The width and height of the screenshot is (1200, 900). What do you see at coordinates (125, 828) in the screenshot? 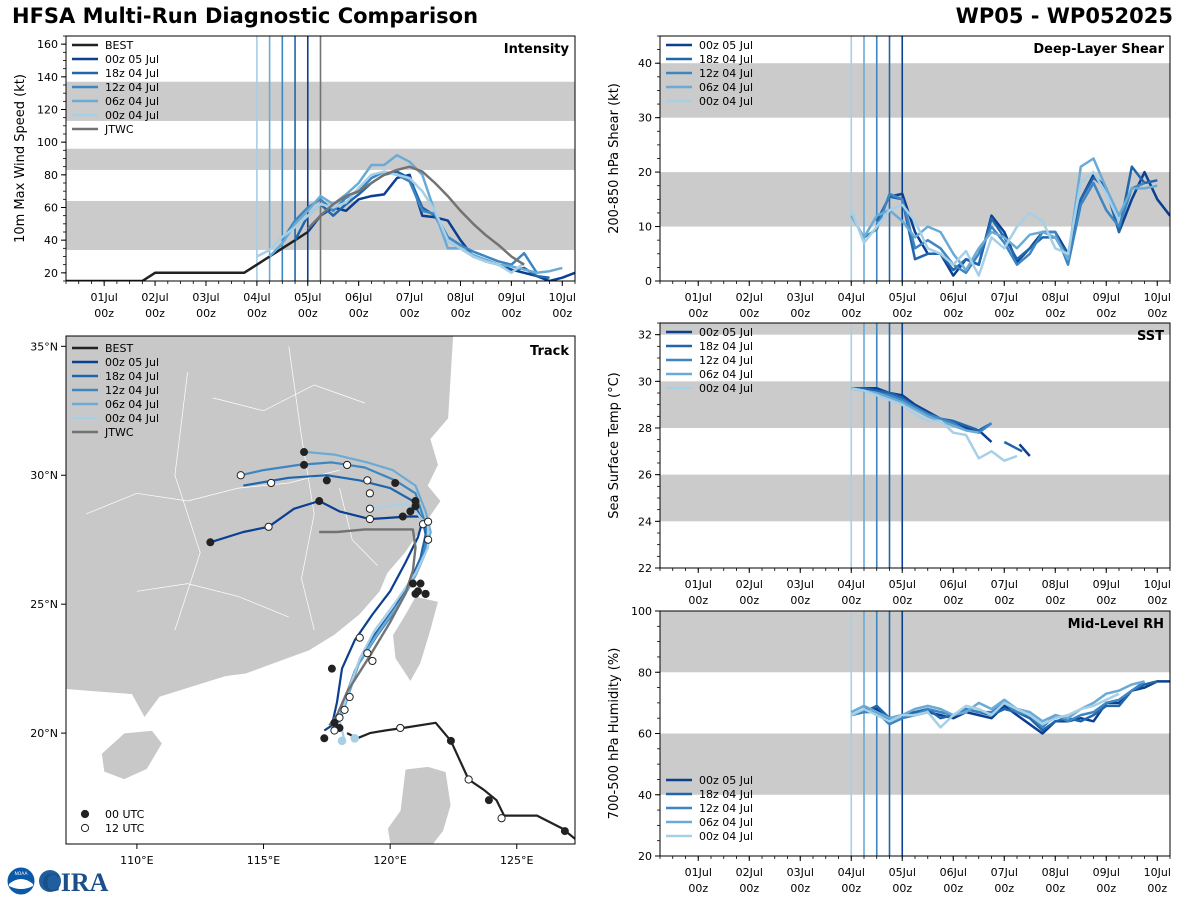
I see `legend-label: 12 UTC` at bounding box center [125, 828].